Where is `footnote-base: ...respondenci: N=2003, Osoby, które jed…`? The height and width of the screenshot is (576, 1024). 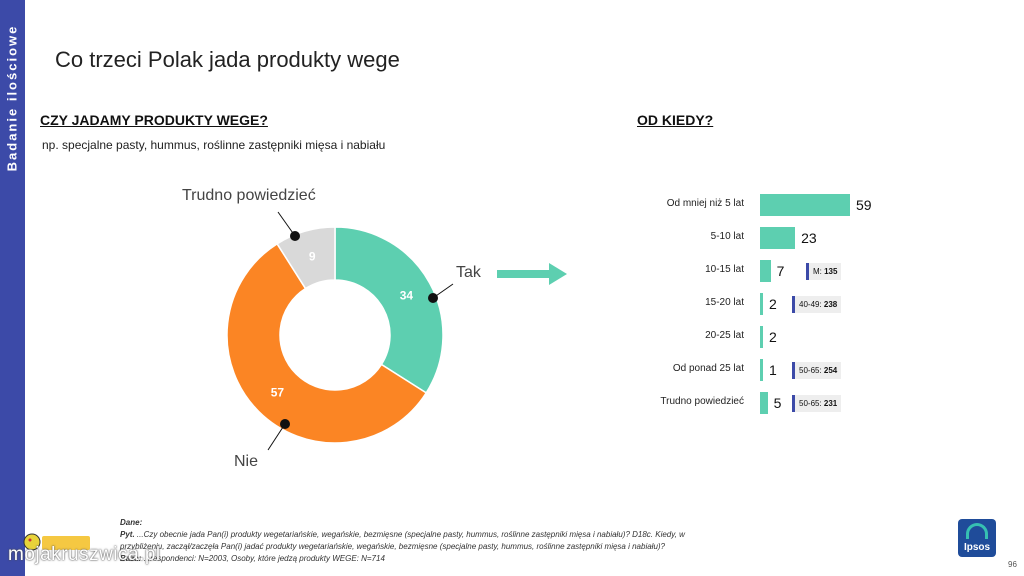
footnote-base: ...respondenci: N=2003, Osoby, które jed… is located at coordinates (264, 558).